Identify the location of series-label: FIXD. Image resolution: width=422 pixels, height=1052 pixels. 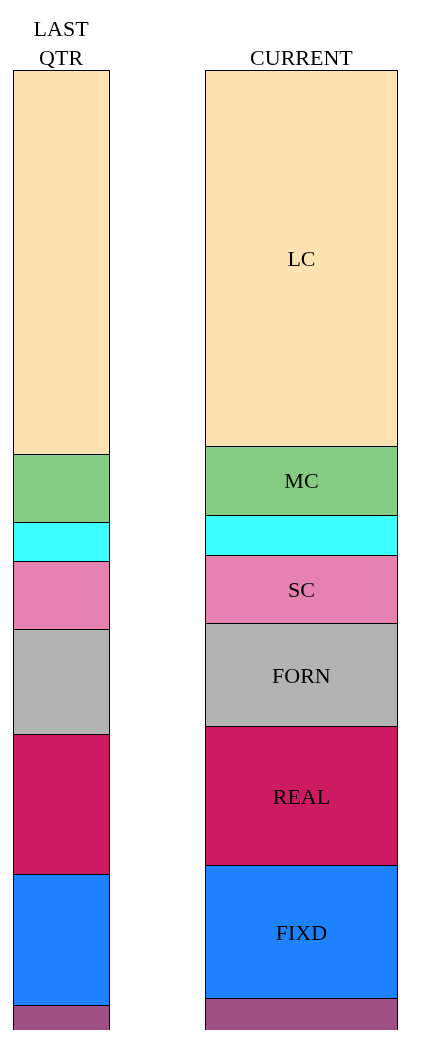
(301, 932).